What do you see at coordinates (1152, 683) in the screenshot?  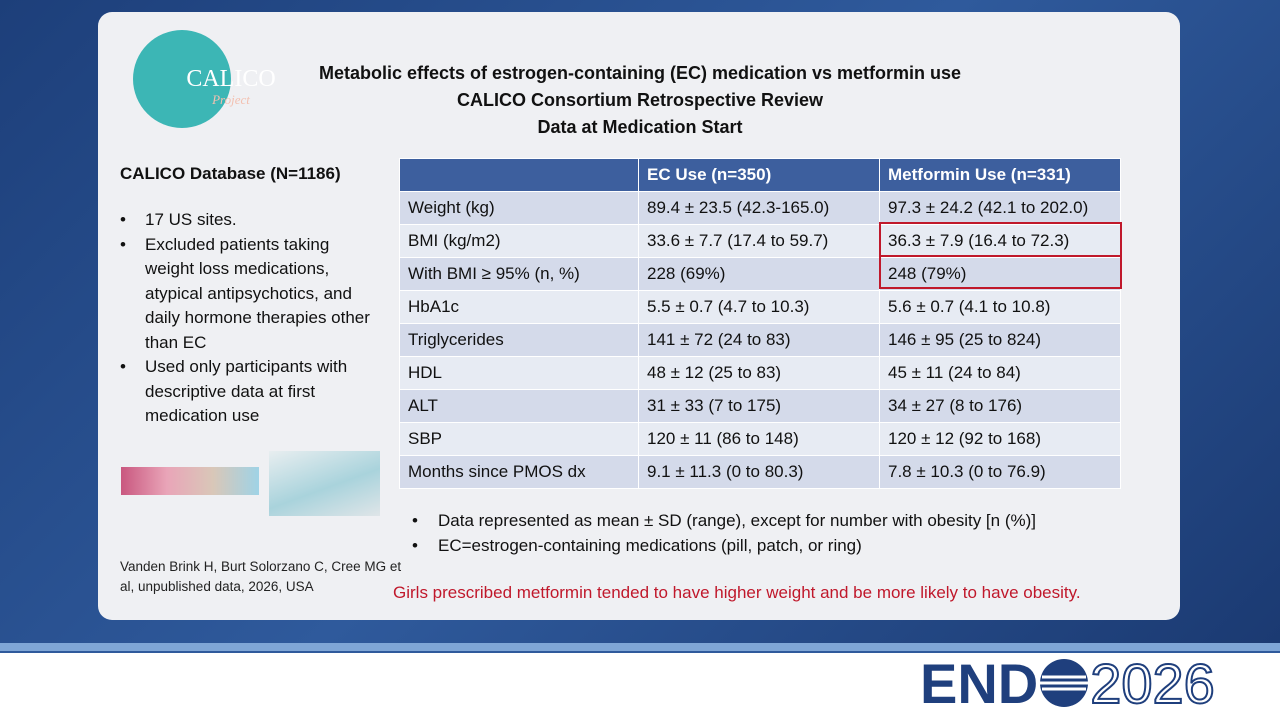 I see `year: 2026` at bounding box center [1152, 683].